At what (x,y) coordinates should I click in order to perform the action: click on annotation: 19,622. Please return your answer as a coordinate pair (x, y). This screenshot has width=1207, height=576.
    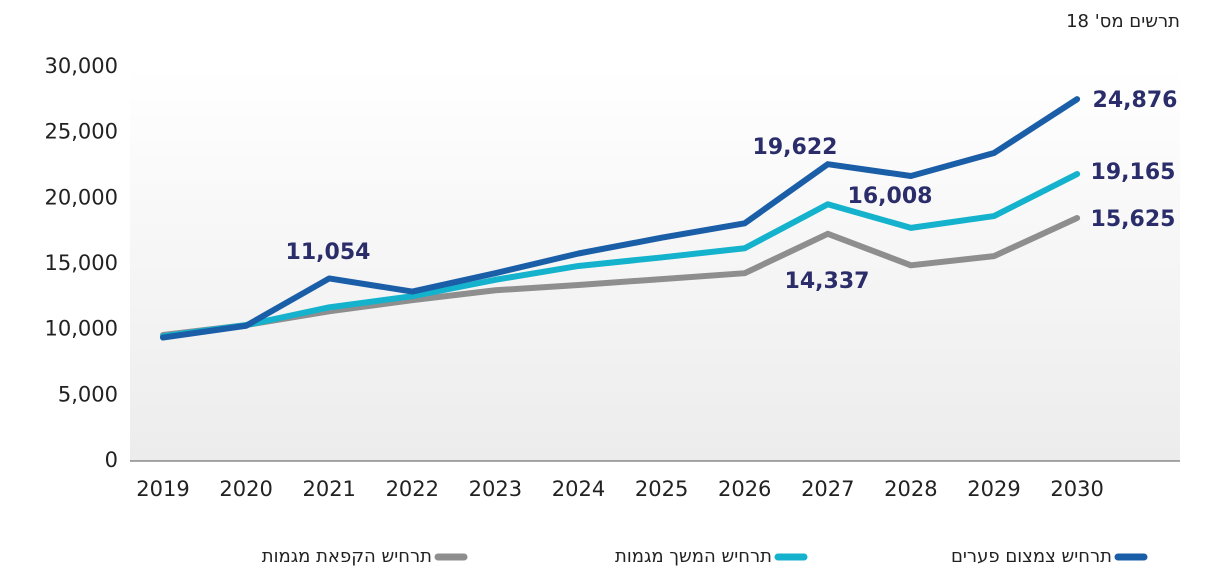
    Looking at the image, I should click on (795, 147).